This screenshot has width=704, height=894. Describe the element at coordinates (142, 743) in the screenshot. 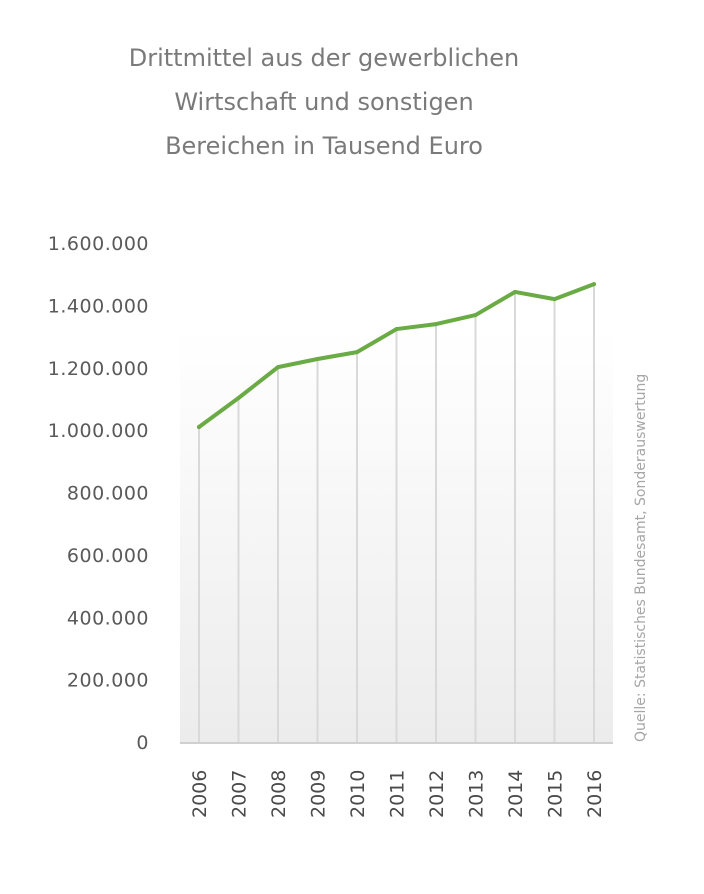

I see `y-tick-label: 0` at that location.